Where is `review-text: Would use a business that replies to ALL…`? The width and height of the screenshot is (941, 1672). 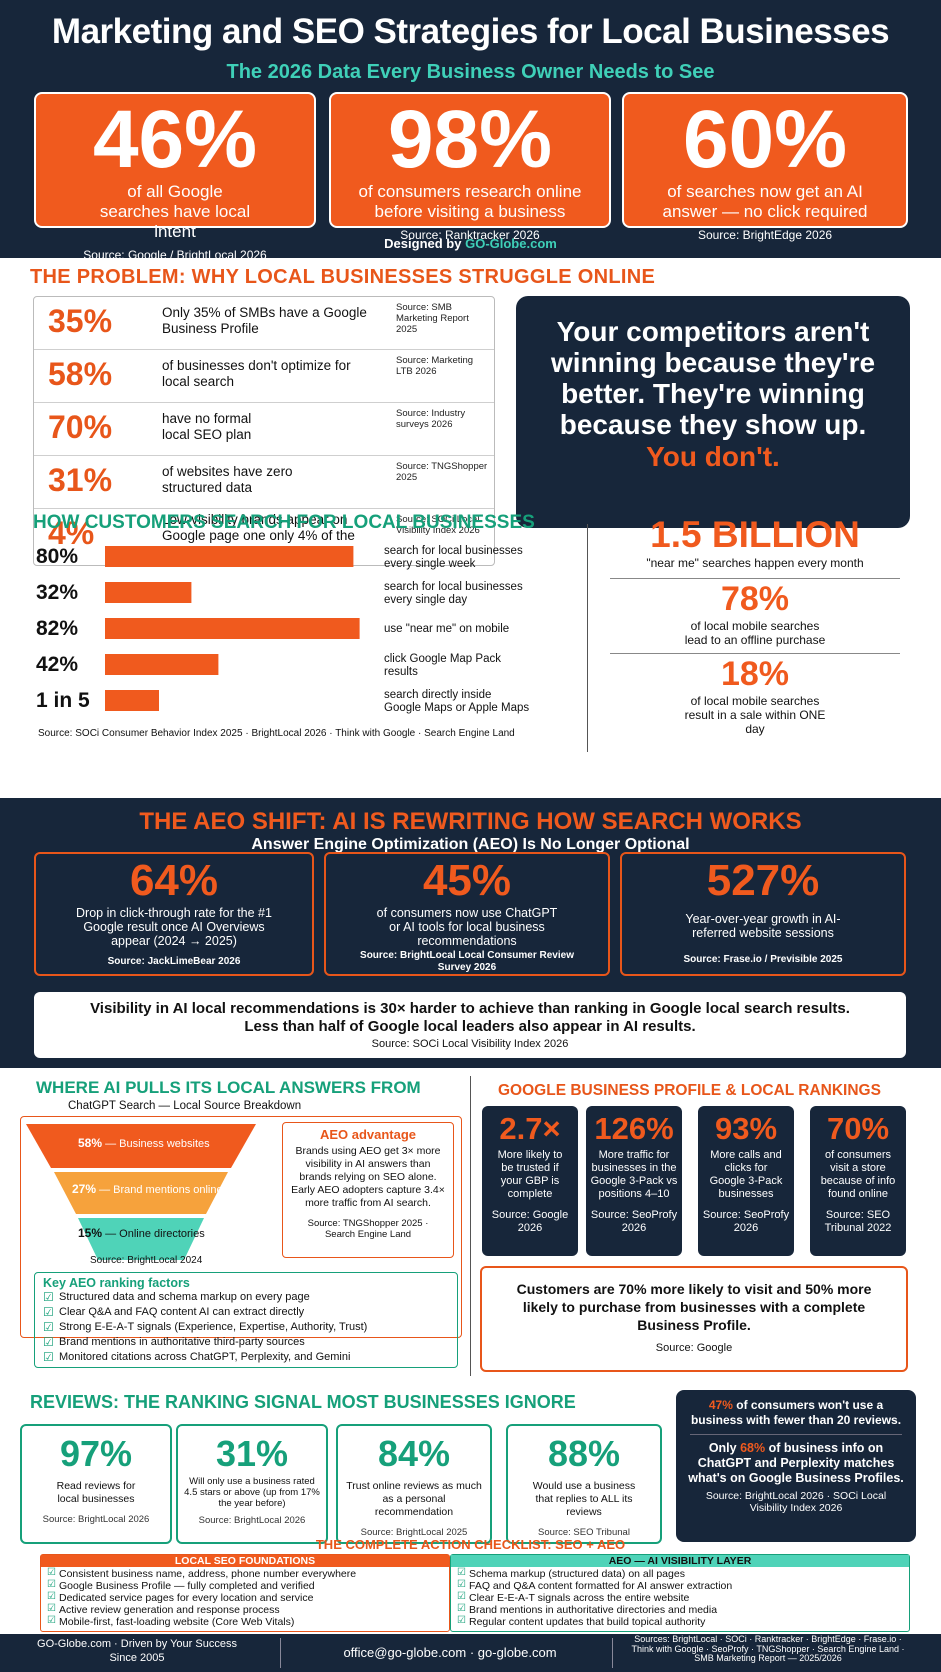 review-text: Would use a business that replies to ALL… is located at coordinates (584, 1499).